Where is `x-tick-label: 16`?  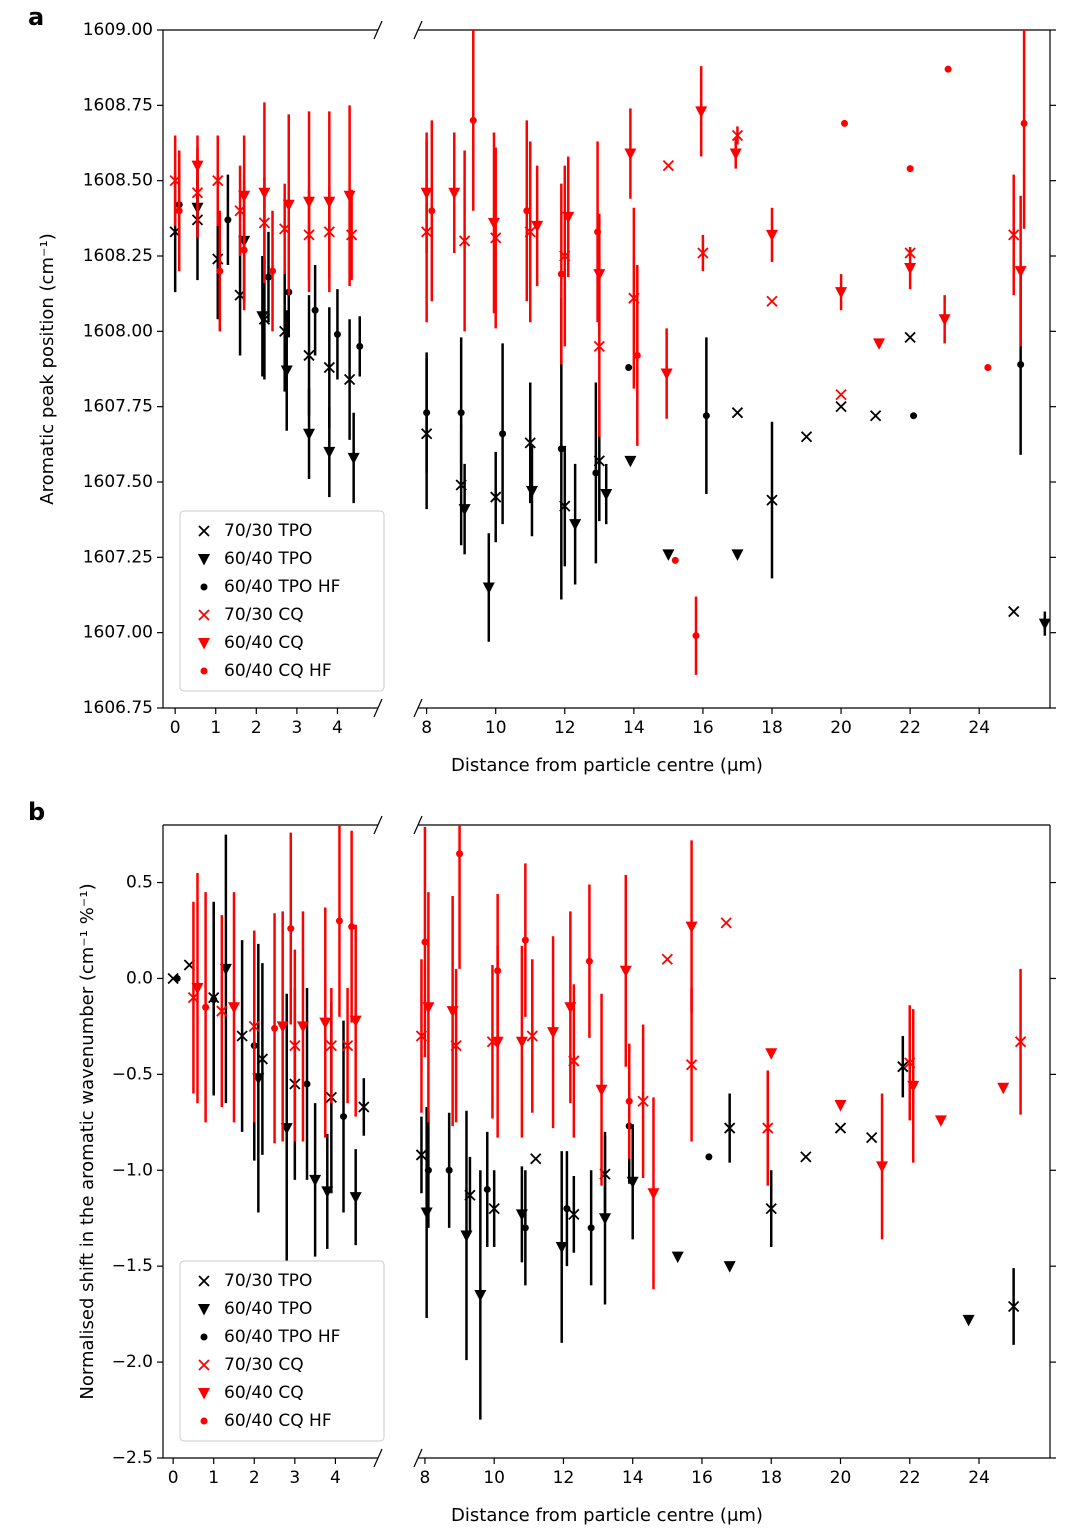
x-tick-label: 16 is located at coordinates (702, 1478).